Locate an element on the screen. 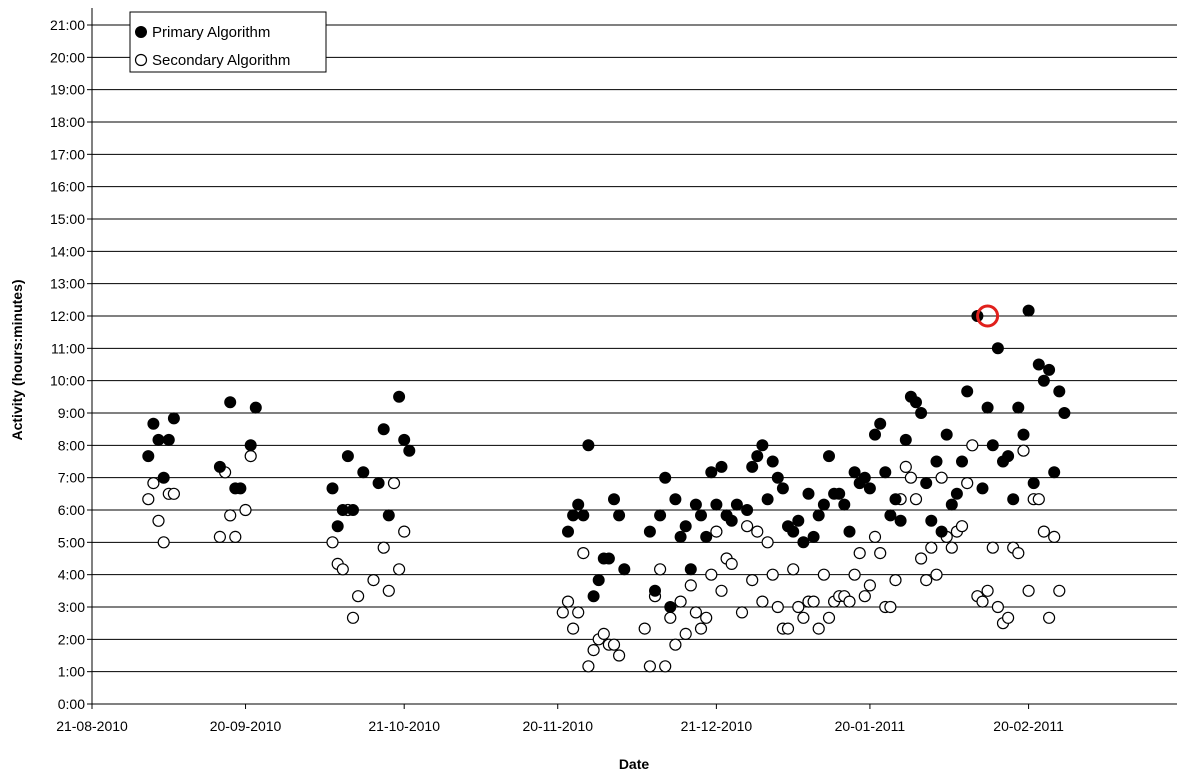 This screenshot has width=1185, height=775. highlight-ring is located at coordinates (988, 316).